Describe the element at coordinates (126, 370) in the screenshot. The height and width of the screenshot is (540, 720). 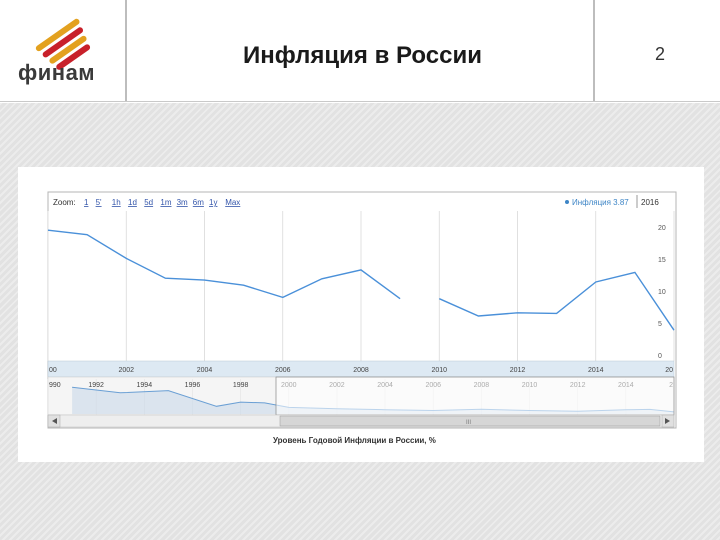
I see `x-tick-label: 2002` at that location.